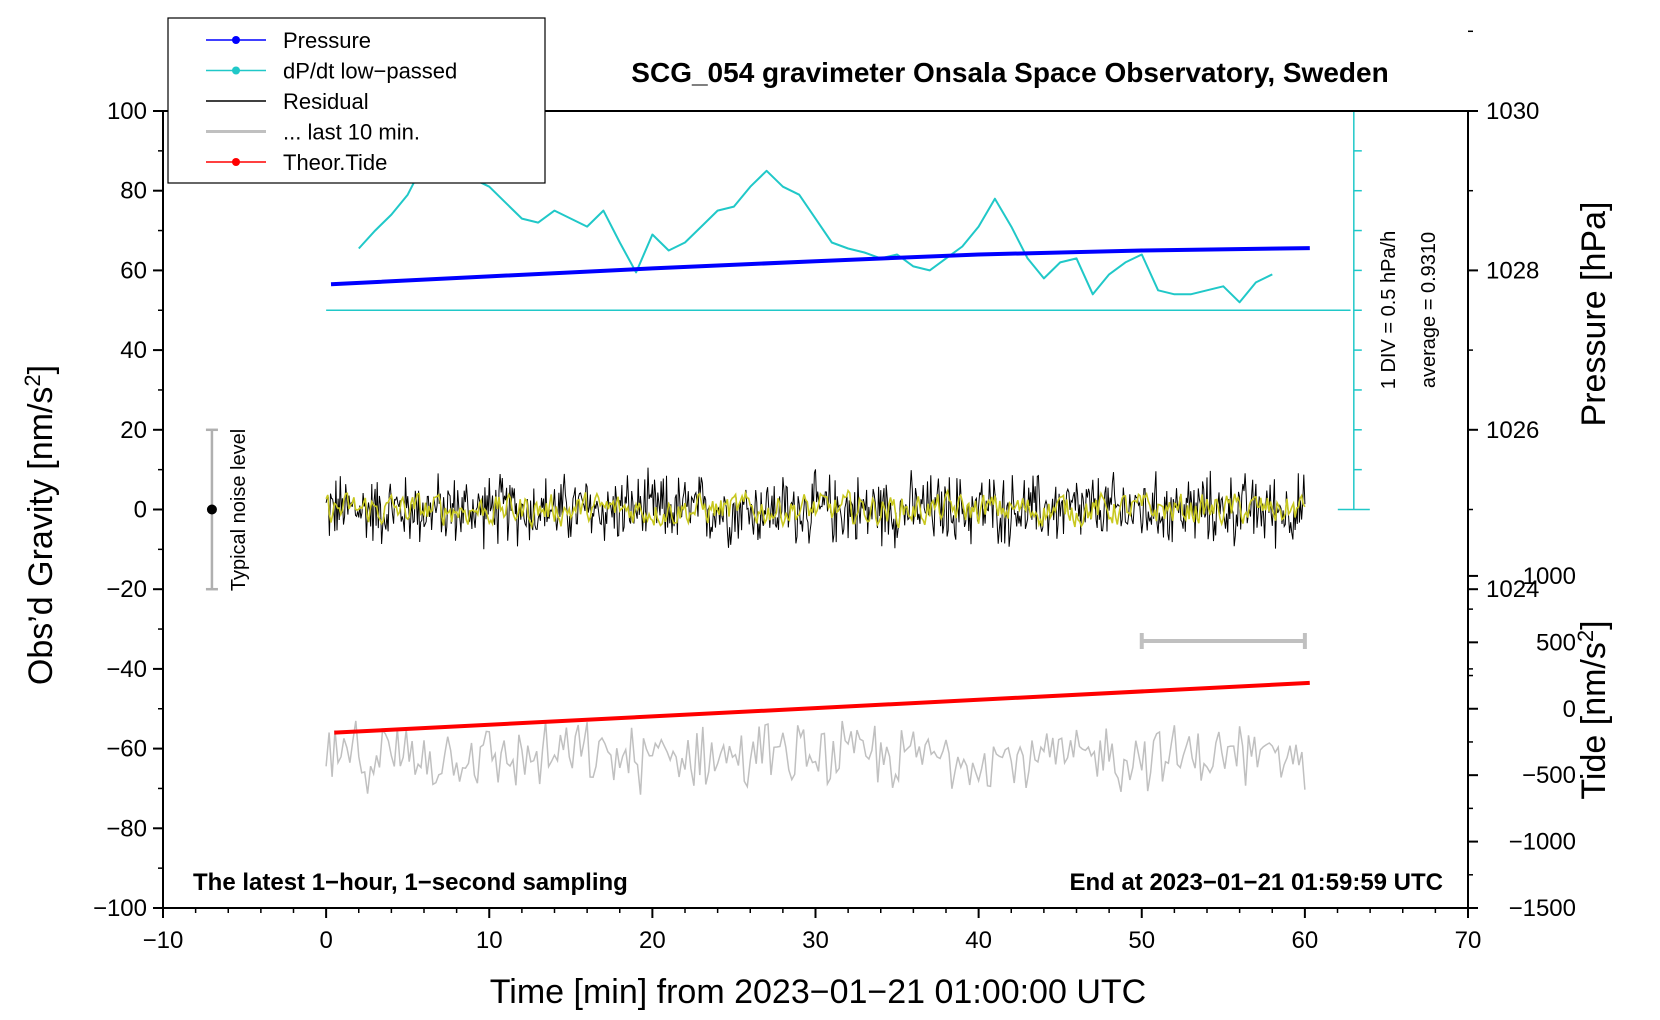 This screenshot has height=1020, width=1660. What do you see at coordinates (133, 430) in the screenshot?
I see `y-tick-label: 20` at bounding box center [133, 430].